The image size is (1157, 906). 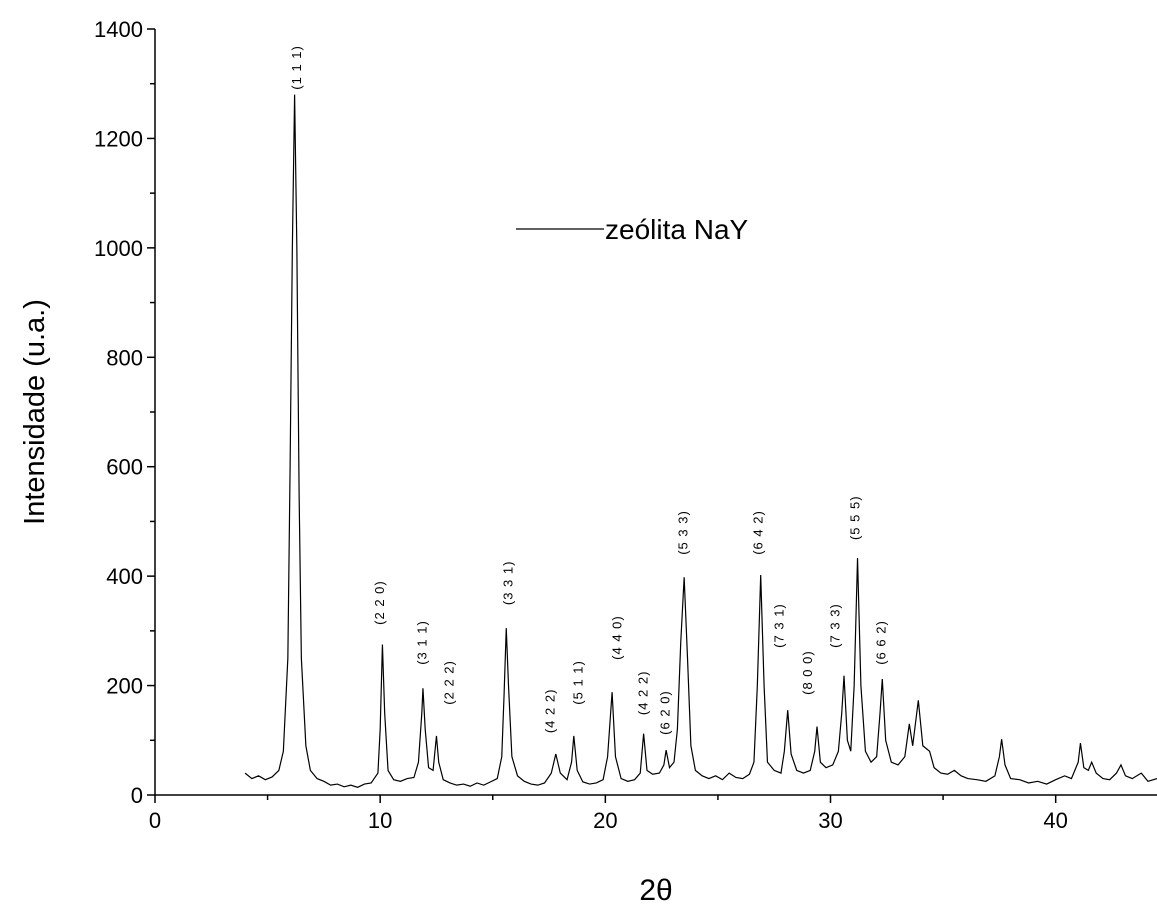 What do you see at coordinates (682, 532) in the screenshot?
I see `peak-label: (5 3 3)` at bounding box center [682, 532].